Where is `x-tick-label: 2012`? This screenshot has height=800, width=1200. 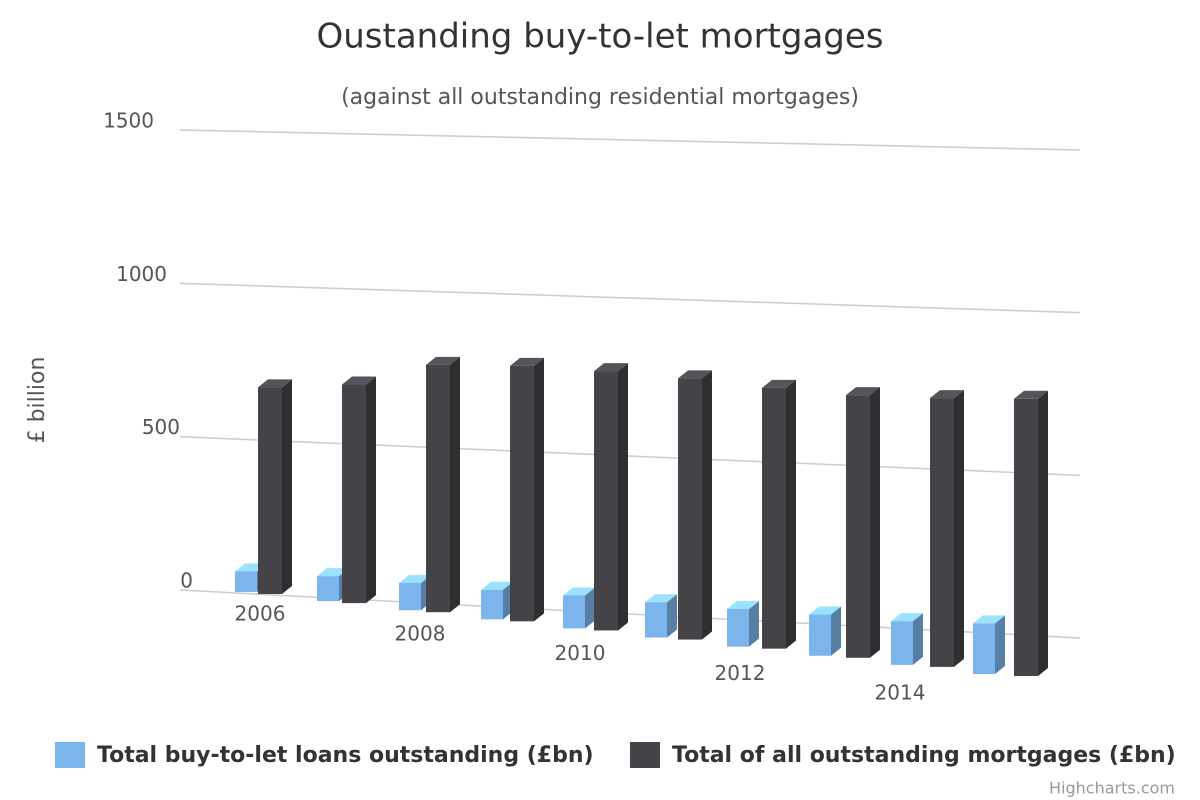
x-tick-label: 2012 is located at coordinates (740, 673).